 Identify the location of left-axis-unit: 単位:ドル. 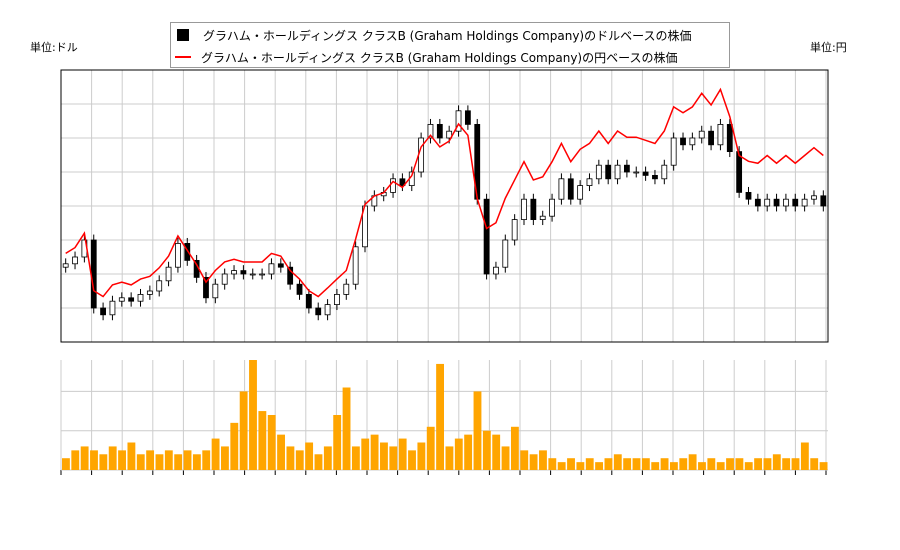
(54, 47).